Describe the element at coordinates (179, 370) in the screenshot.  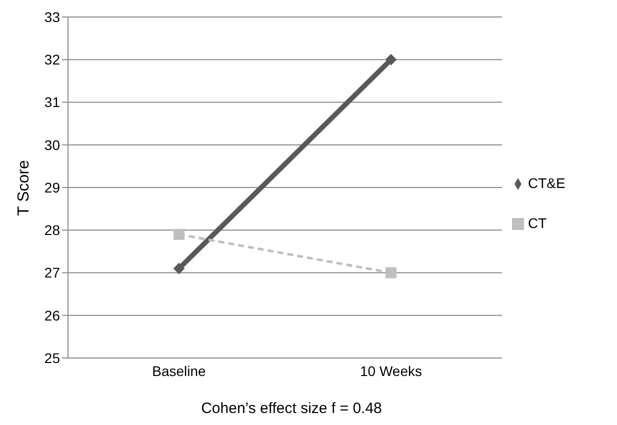
I see `x-tick-label: Baseline` at that location.